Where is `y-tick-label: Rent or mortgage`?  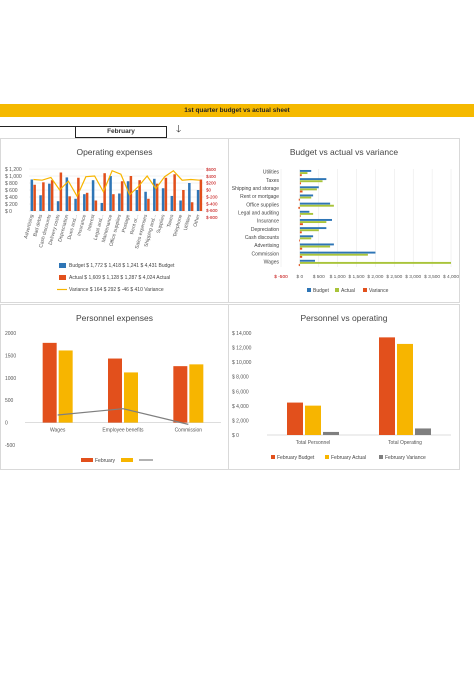
y-tick-label: Rent or mortgage is located at coordinates (259, 197).